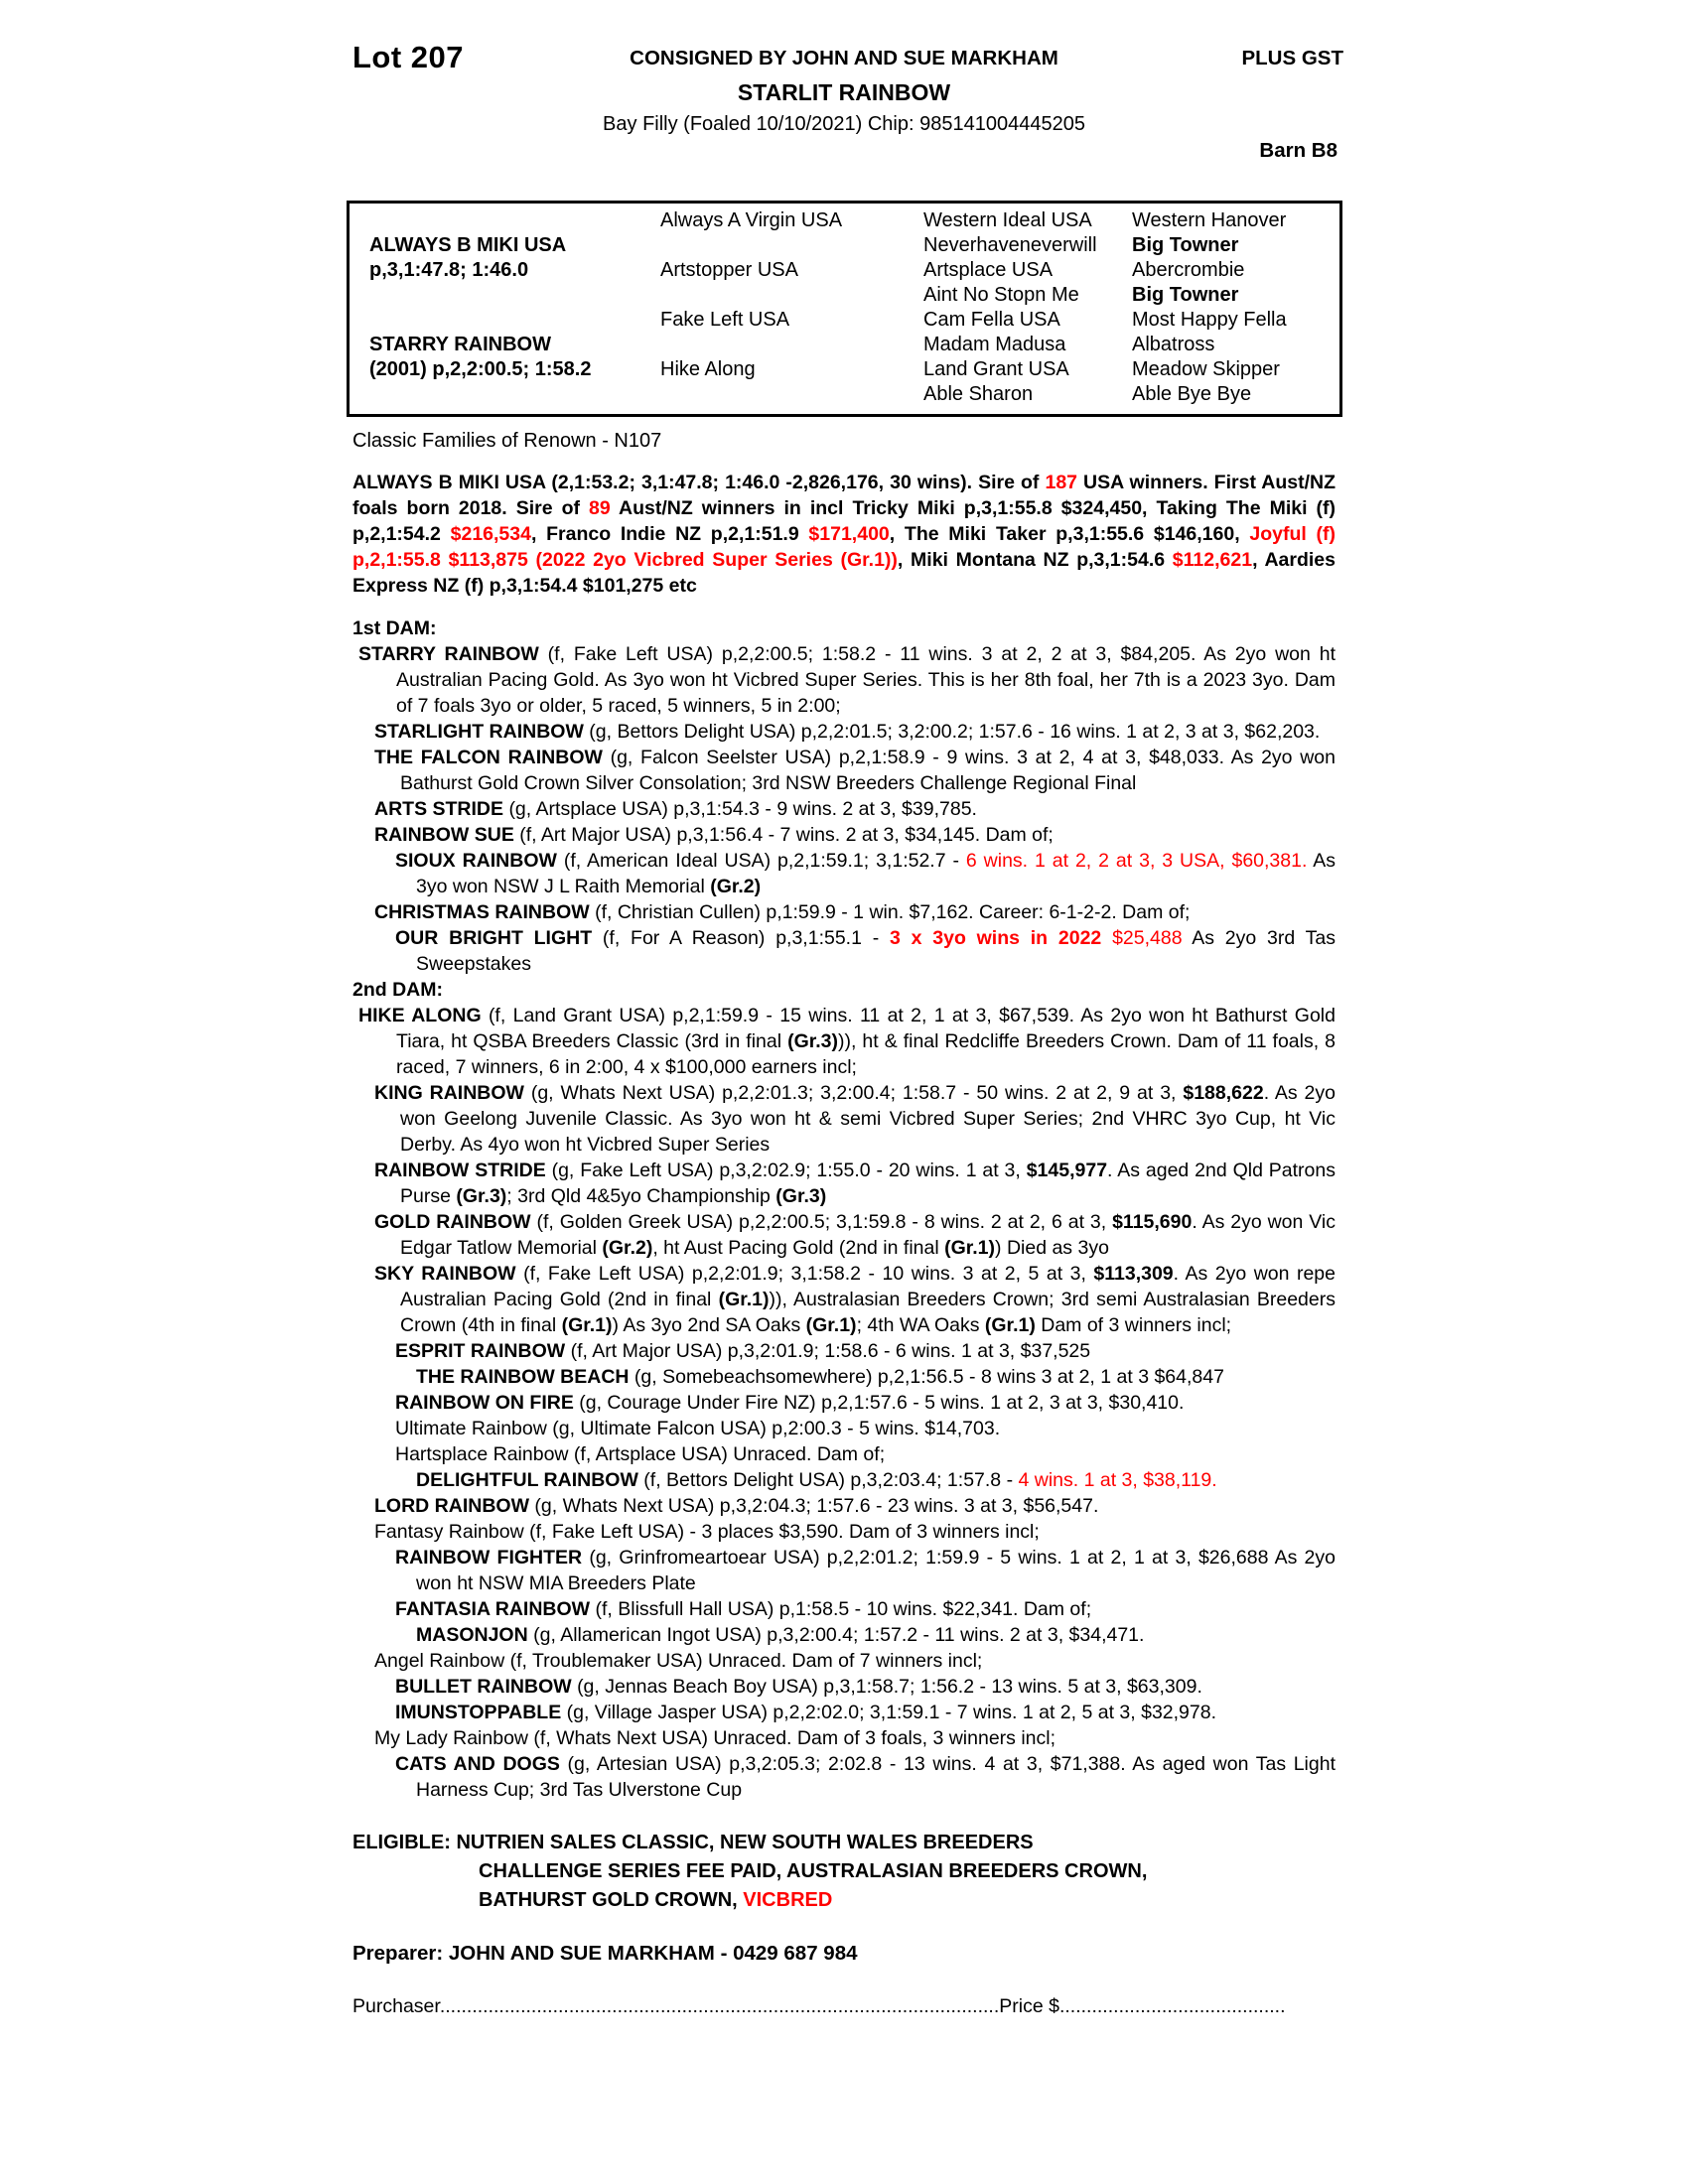 This screenshot has width=1688, height=2184. What do you see at coordinates (1209, 220) in the screenshot?
I see `pedigree-cell: Western Hanover` at bounding box center [1209, 220].